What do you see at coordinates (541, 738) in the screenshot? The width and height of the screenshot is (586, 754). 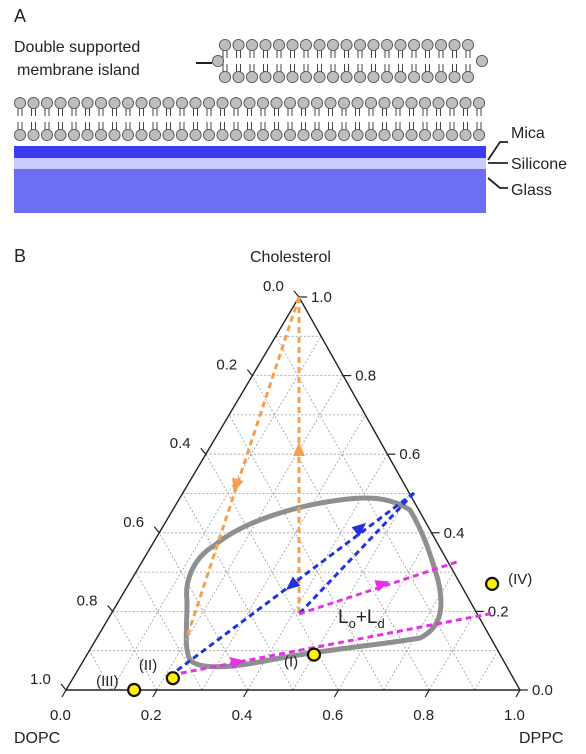 I see `vertex-label-dppc: DPPC` at bounding box center [541, 738].